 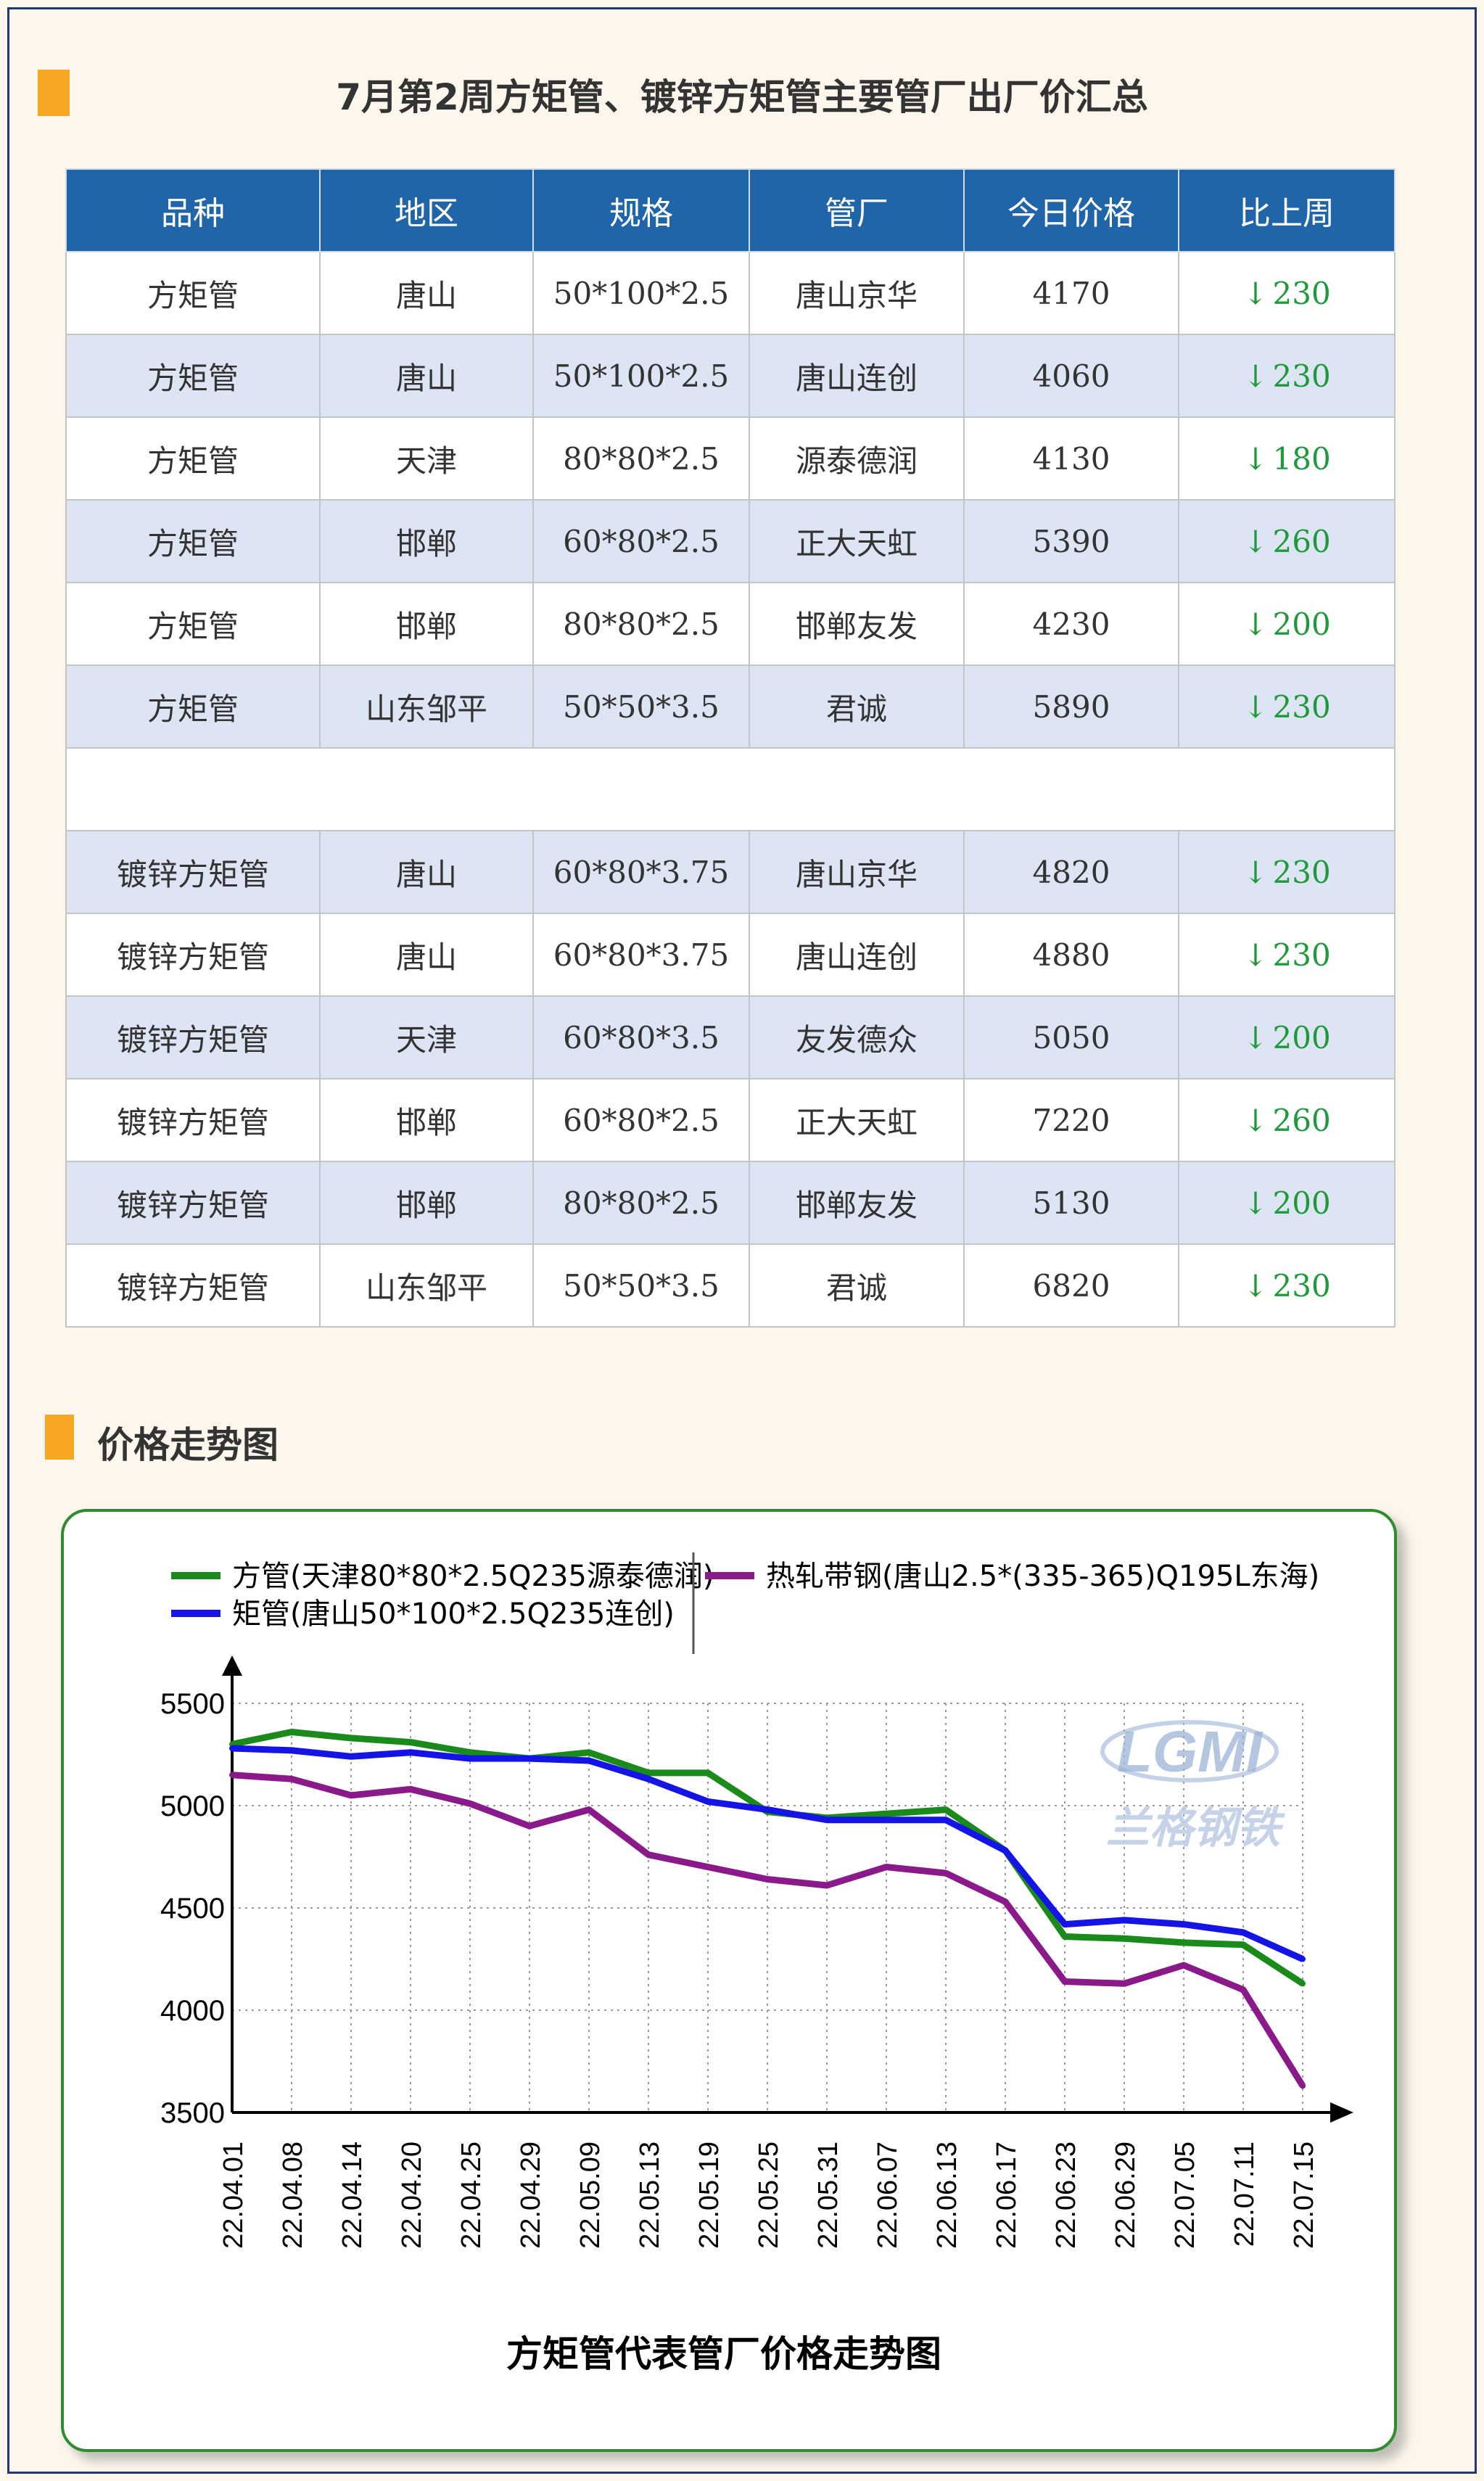 What do you see at coordinates (426, 459) in the screenshot?
I see `region-cell: 天津` at bounding box center [426, 459].